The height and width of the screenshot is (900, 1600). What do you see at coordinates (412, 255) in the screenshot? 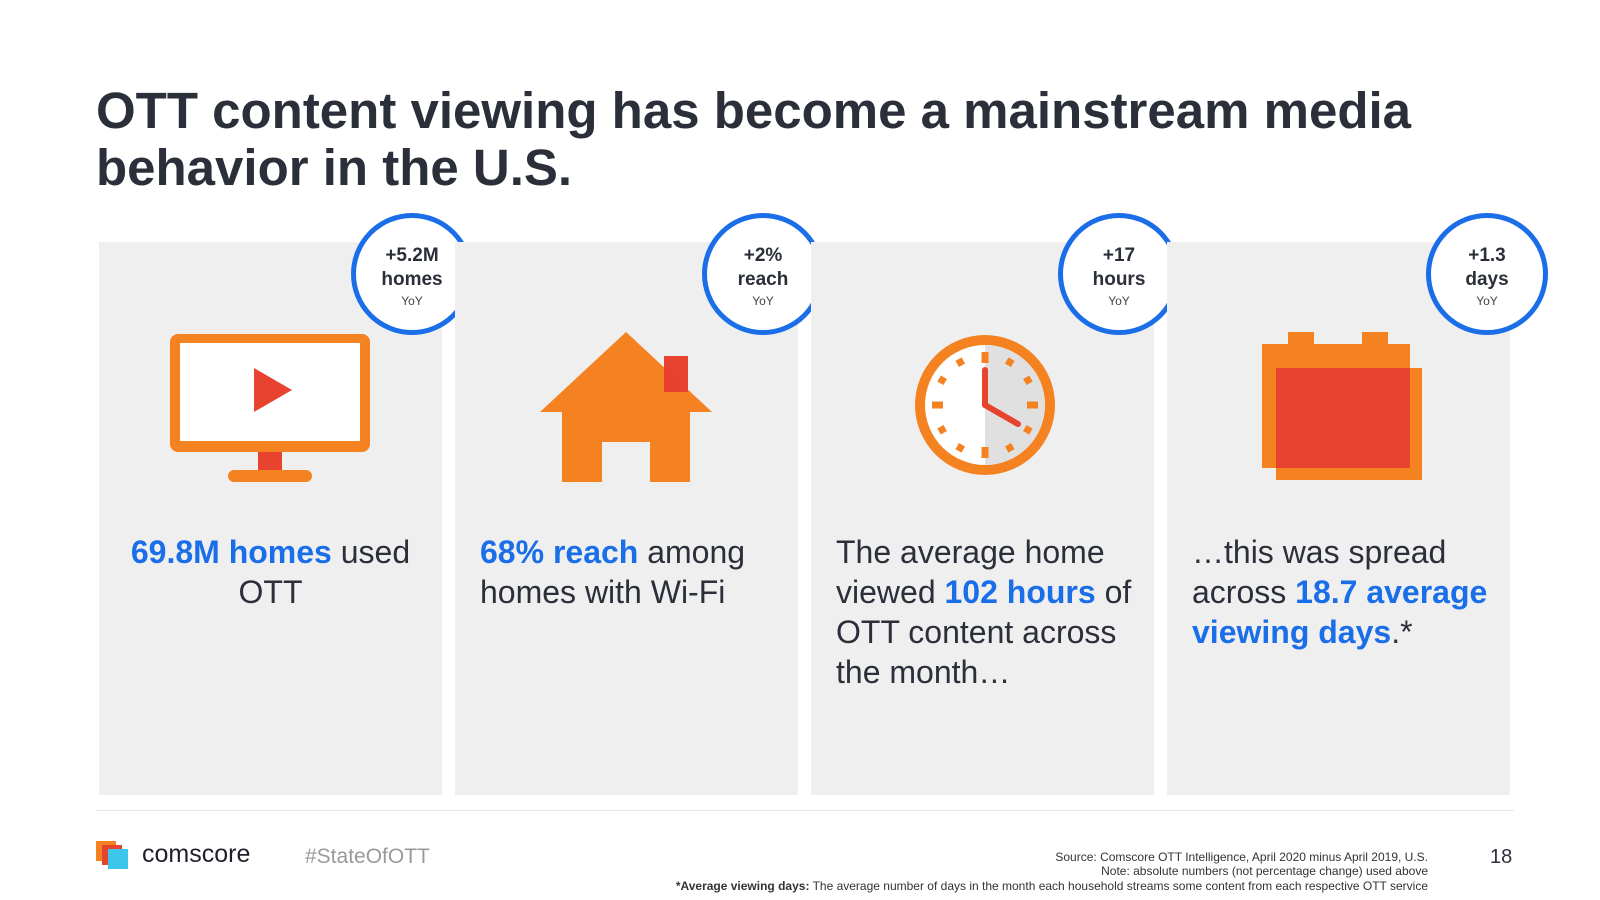
I see `badge-value: +5.2M` at bounding box center [412, 255].